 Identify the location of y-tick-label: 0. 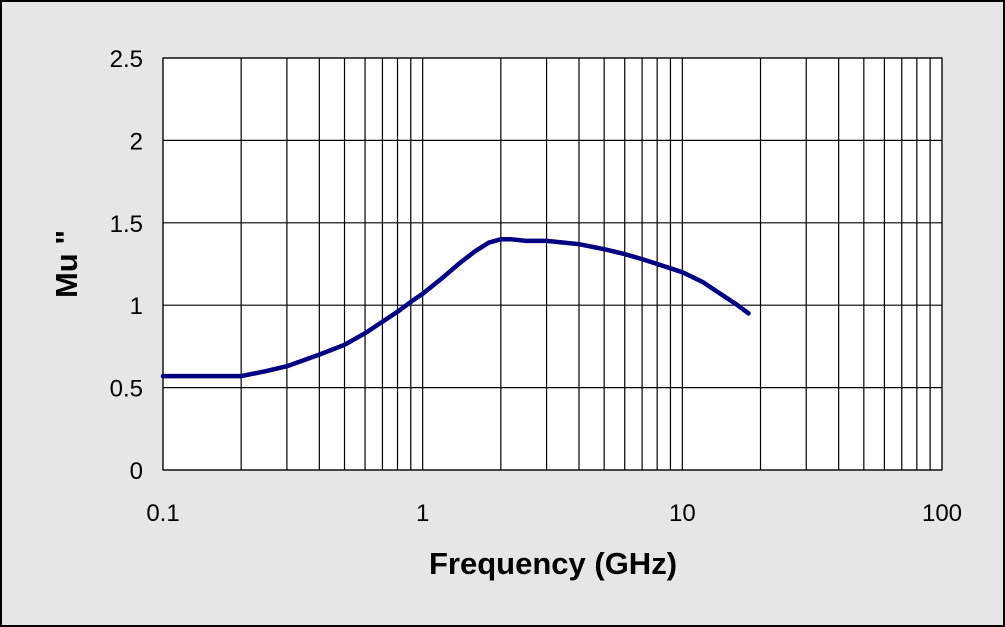
(136, 471).